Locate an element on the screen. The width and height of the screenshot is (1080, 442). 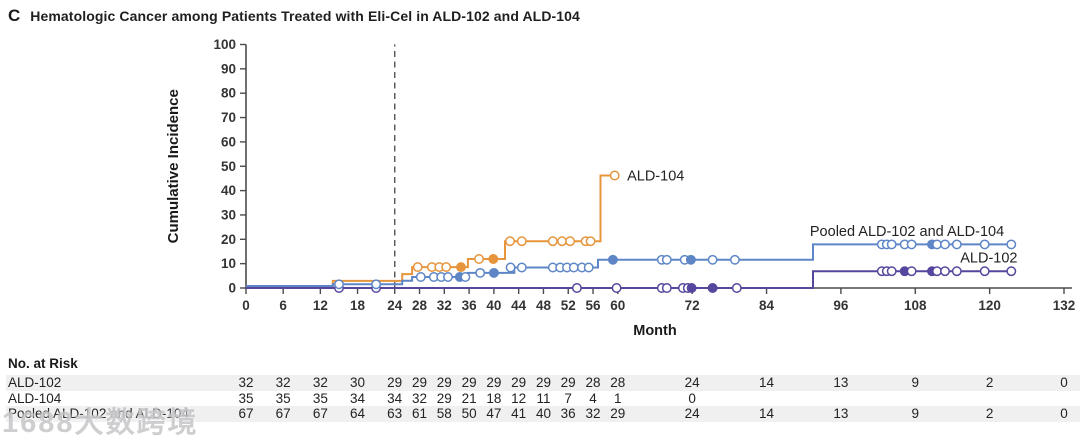
risk-row-label: Pooled ALD-102 and ALD-104 is located at coordinates (98, 413).